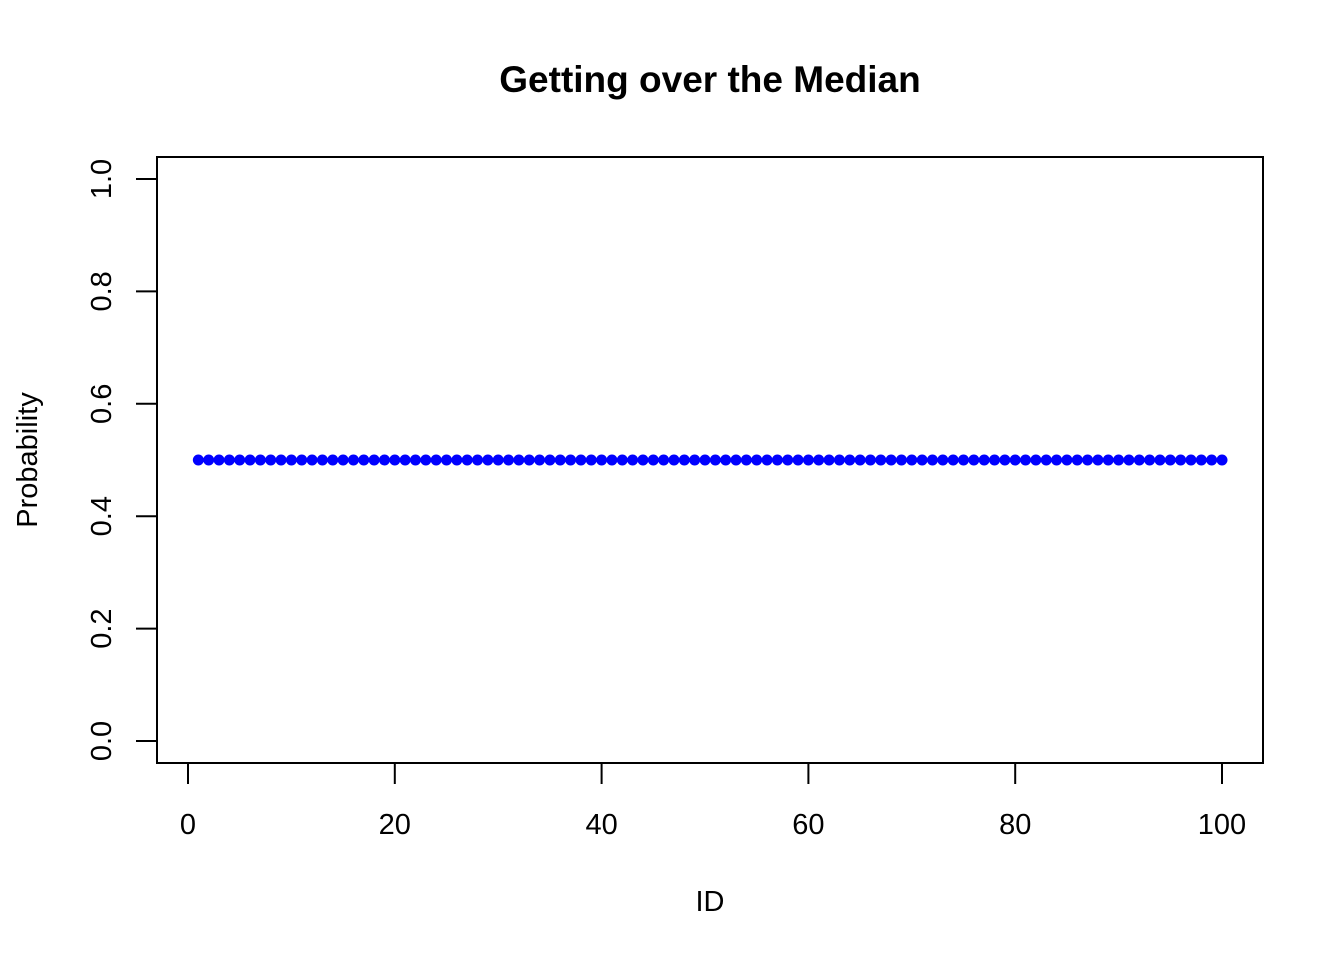 The image size is (1344, 960). Describe the element at coordinates (1015, 825) in the screenshot. I see `x-tick-label: 80` at that location.